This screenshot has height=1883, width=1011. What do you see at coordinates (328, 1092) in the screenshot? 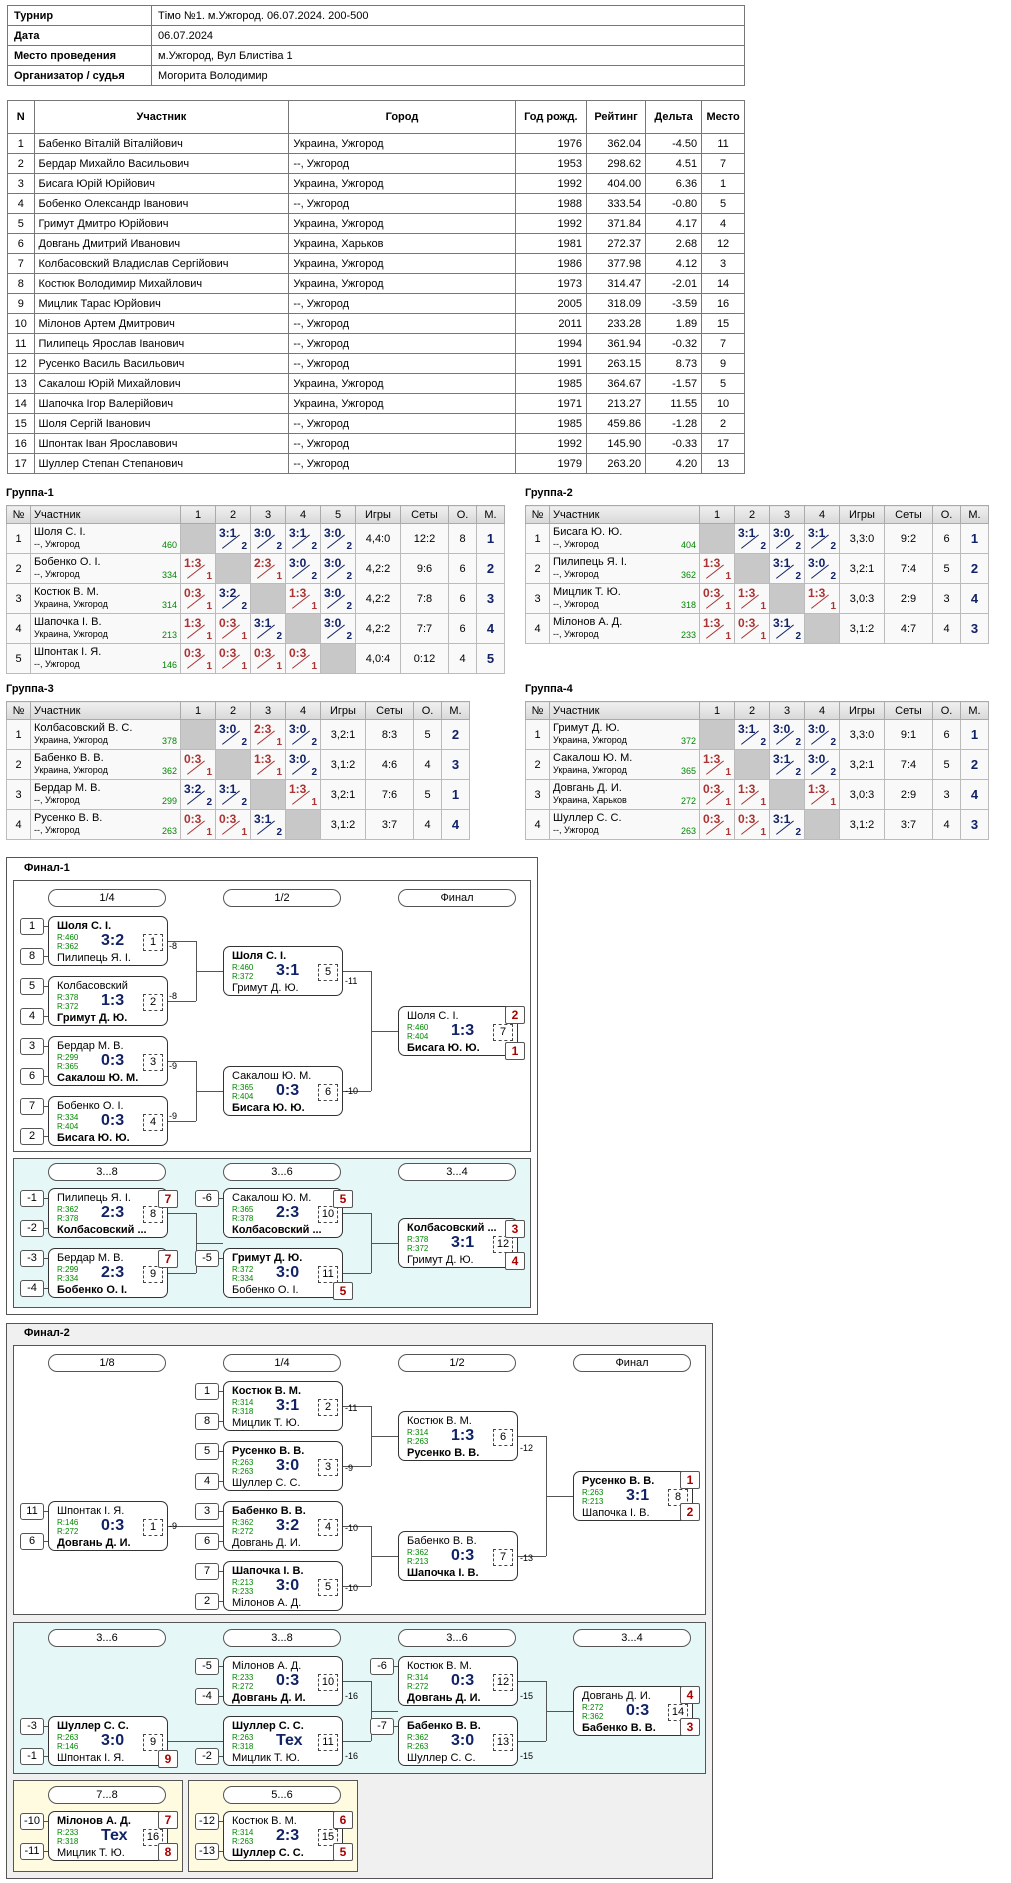
I see `match-number: 6` at bounding box center [328, 1092].